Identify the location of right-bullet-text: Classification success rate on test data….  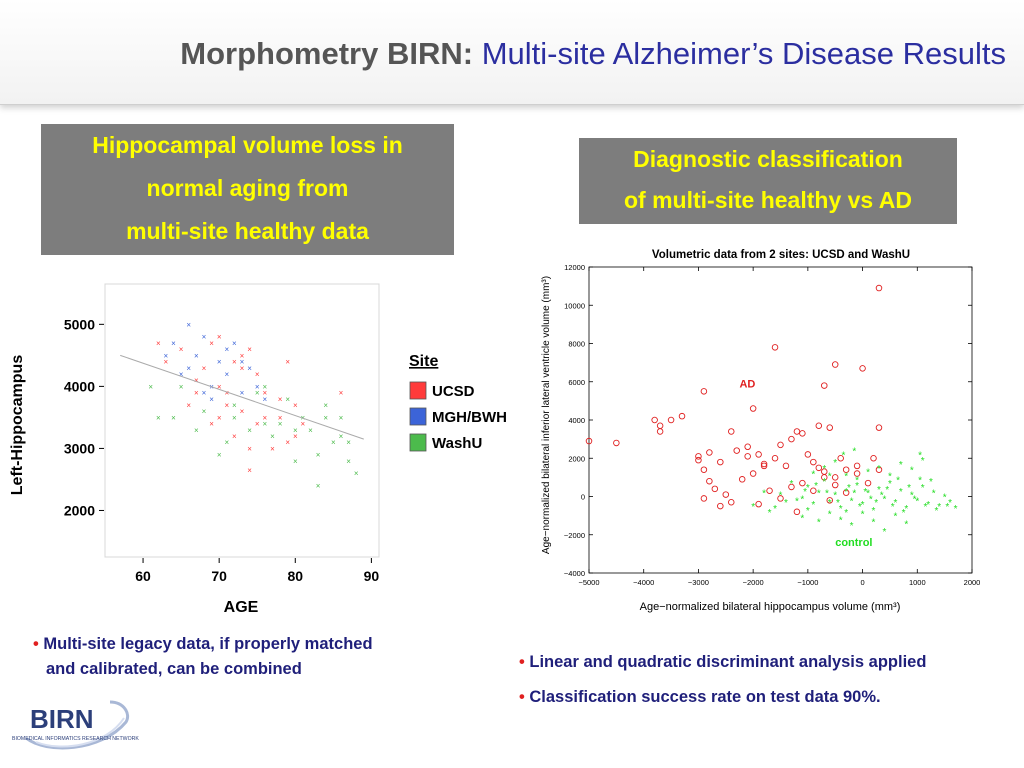
(705, 697).